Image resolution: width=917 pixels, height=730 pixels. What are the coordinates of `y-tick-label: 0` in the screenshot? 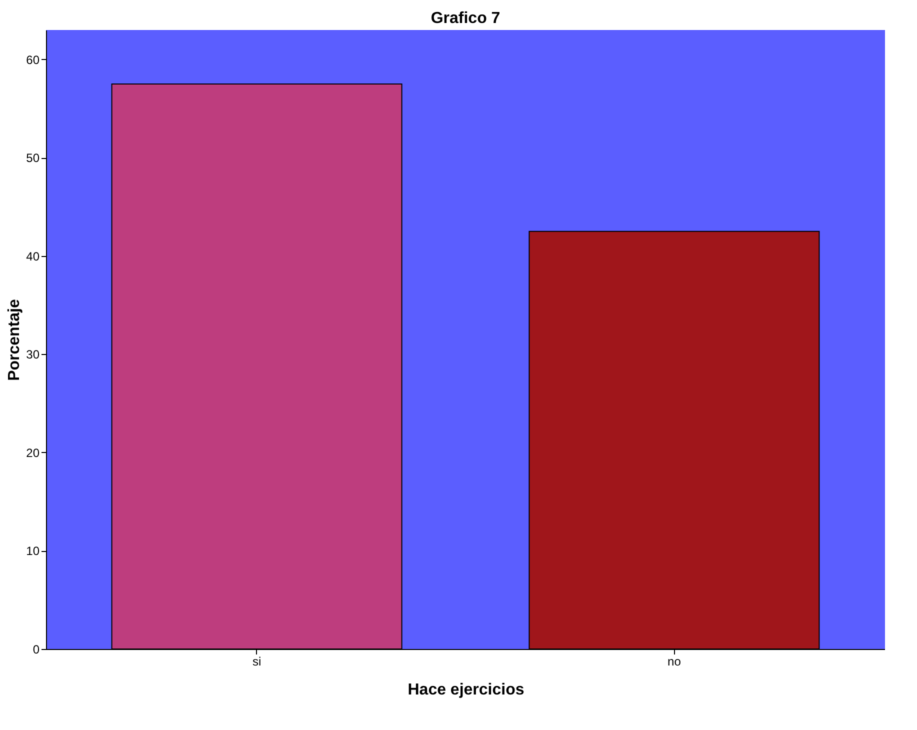 It's located at (36, 649).